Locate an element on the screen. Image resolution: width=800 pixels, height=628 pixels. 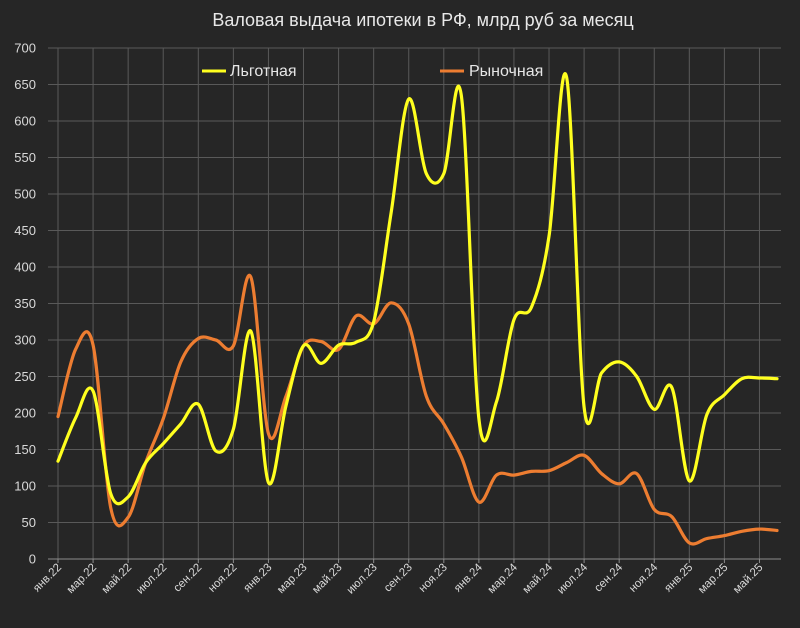
y-tick-label: 700 is located at coordinates (25, 48).